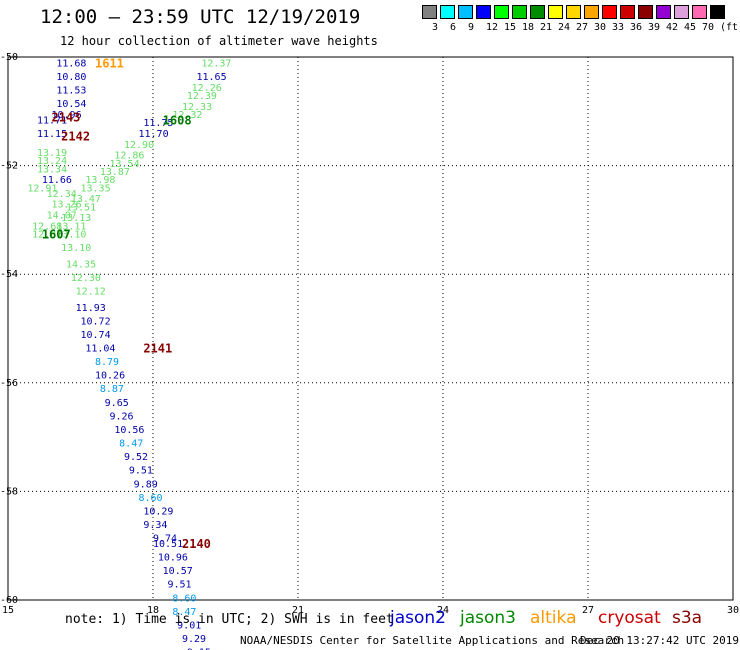  What do you see at coordinates (488, 618) in the screenshot?
I see `satellite-legend-jason3: jason3` at bounding box center [488, 618].